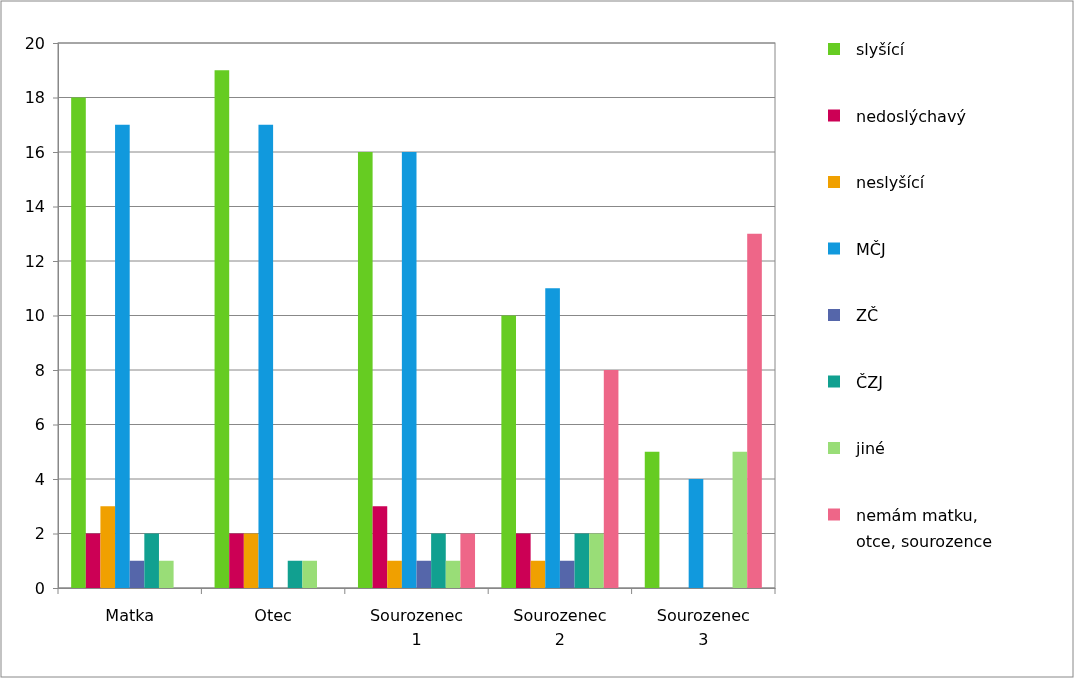 This screenshot has width=1075, height=679. What do you see at coordinates (867, 315) in the screenshot?
I see `legend-label: ZČ` at bounding box center [867, 315].